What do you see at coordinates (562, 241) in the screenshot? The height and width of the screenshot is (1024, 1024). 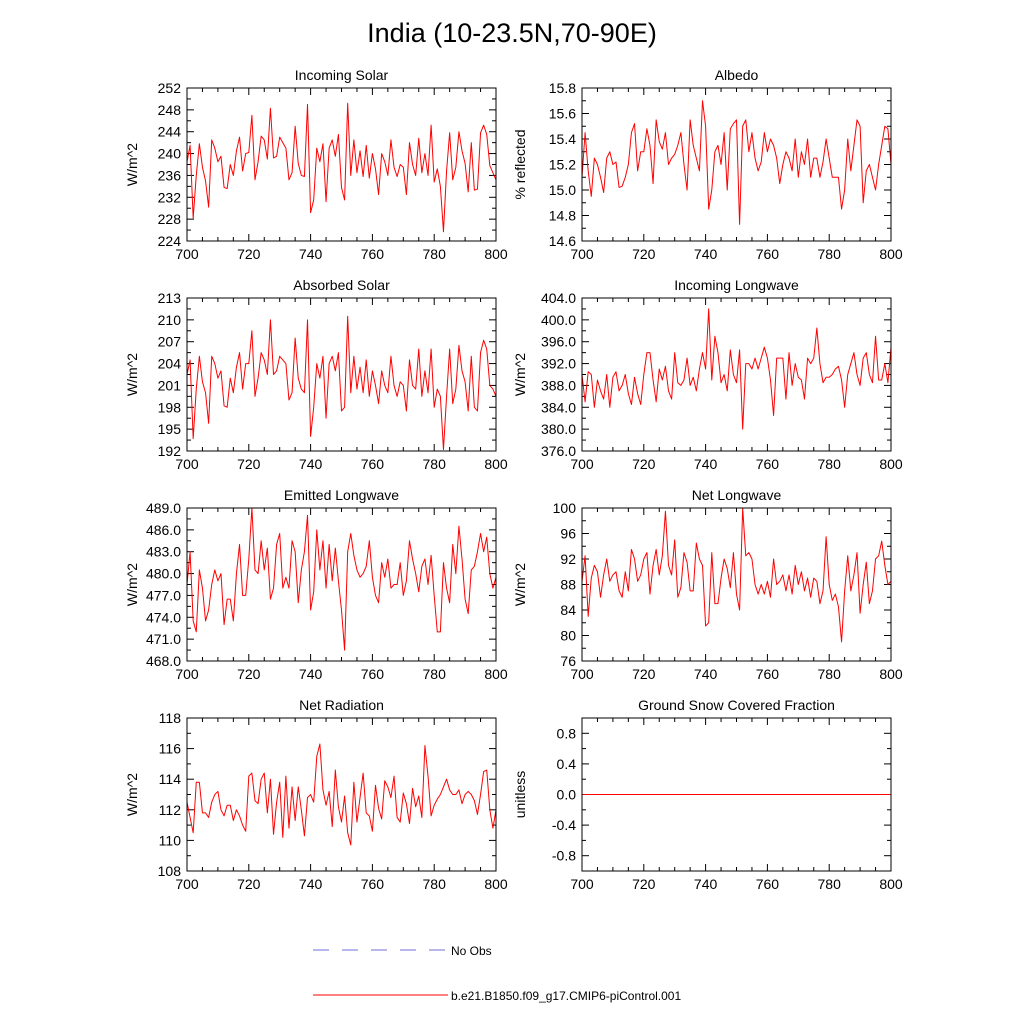 I see `albedo-ytick-label: 14.6` at bounding box center [562, 241].